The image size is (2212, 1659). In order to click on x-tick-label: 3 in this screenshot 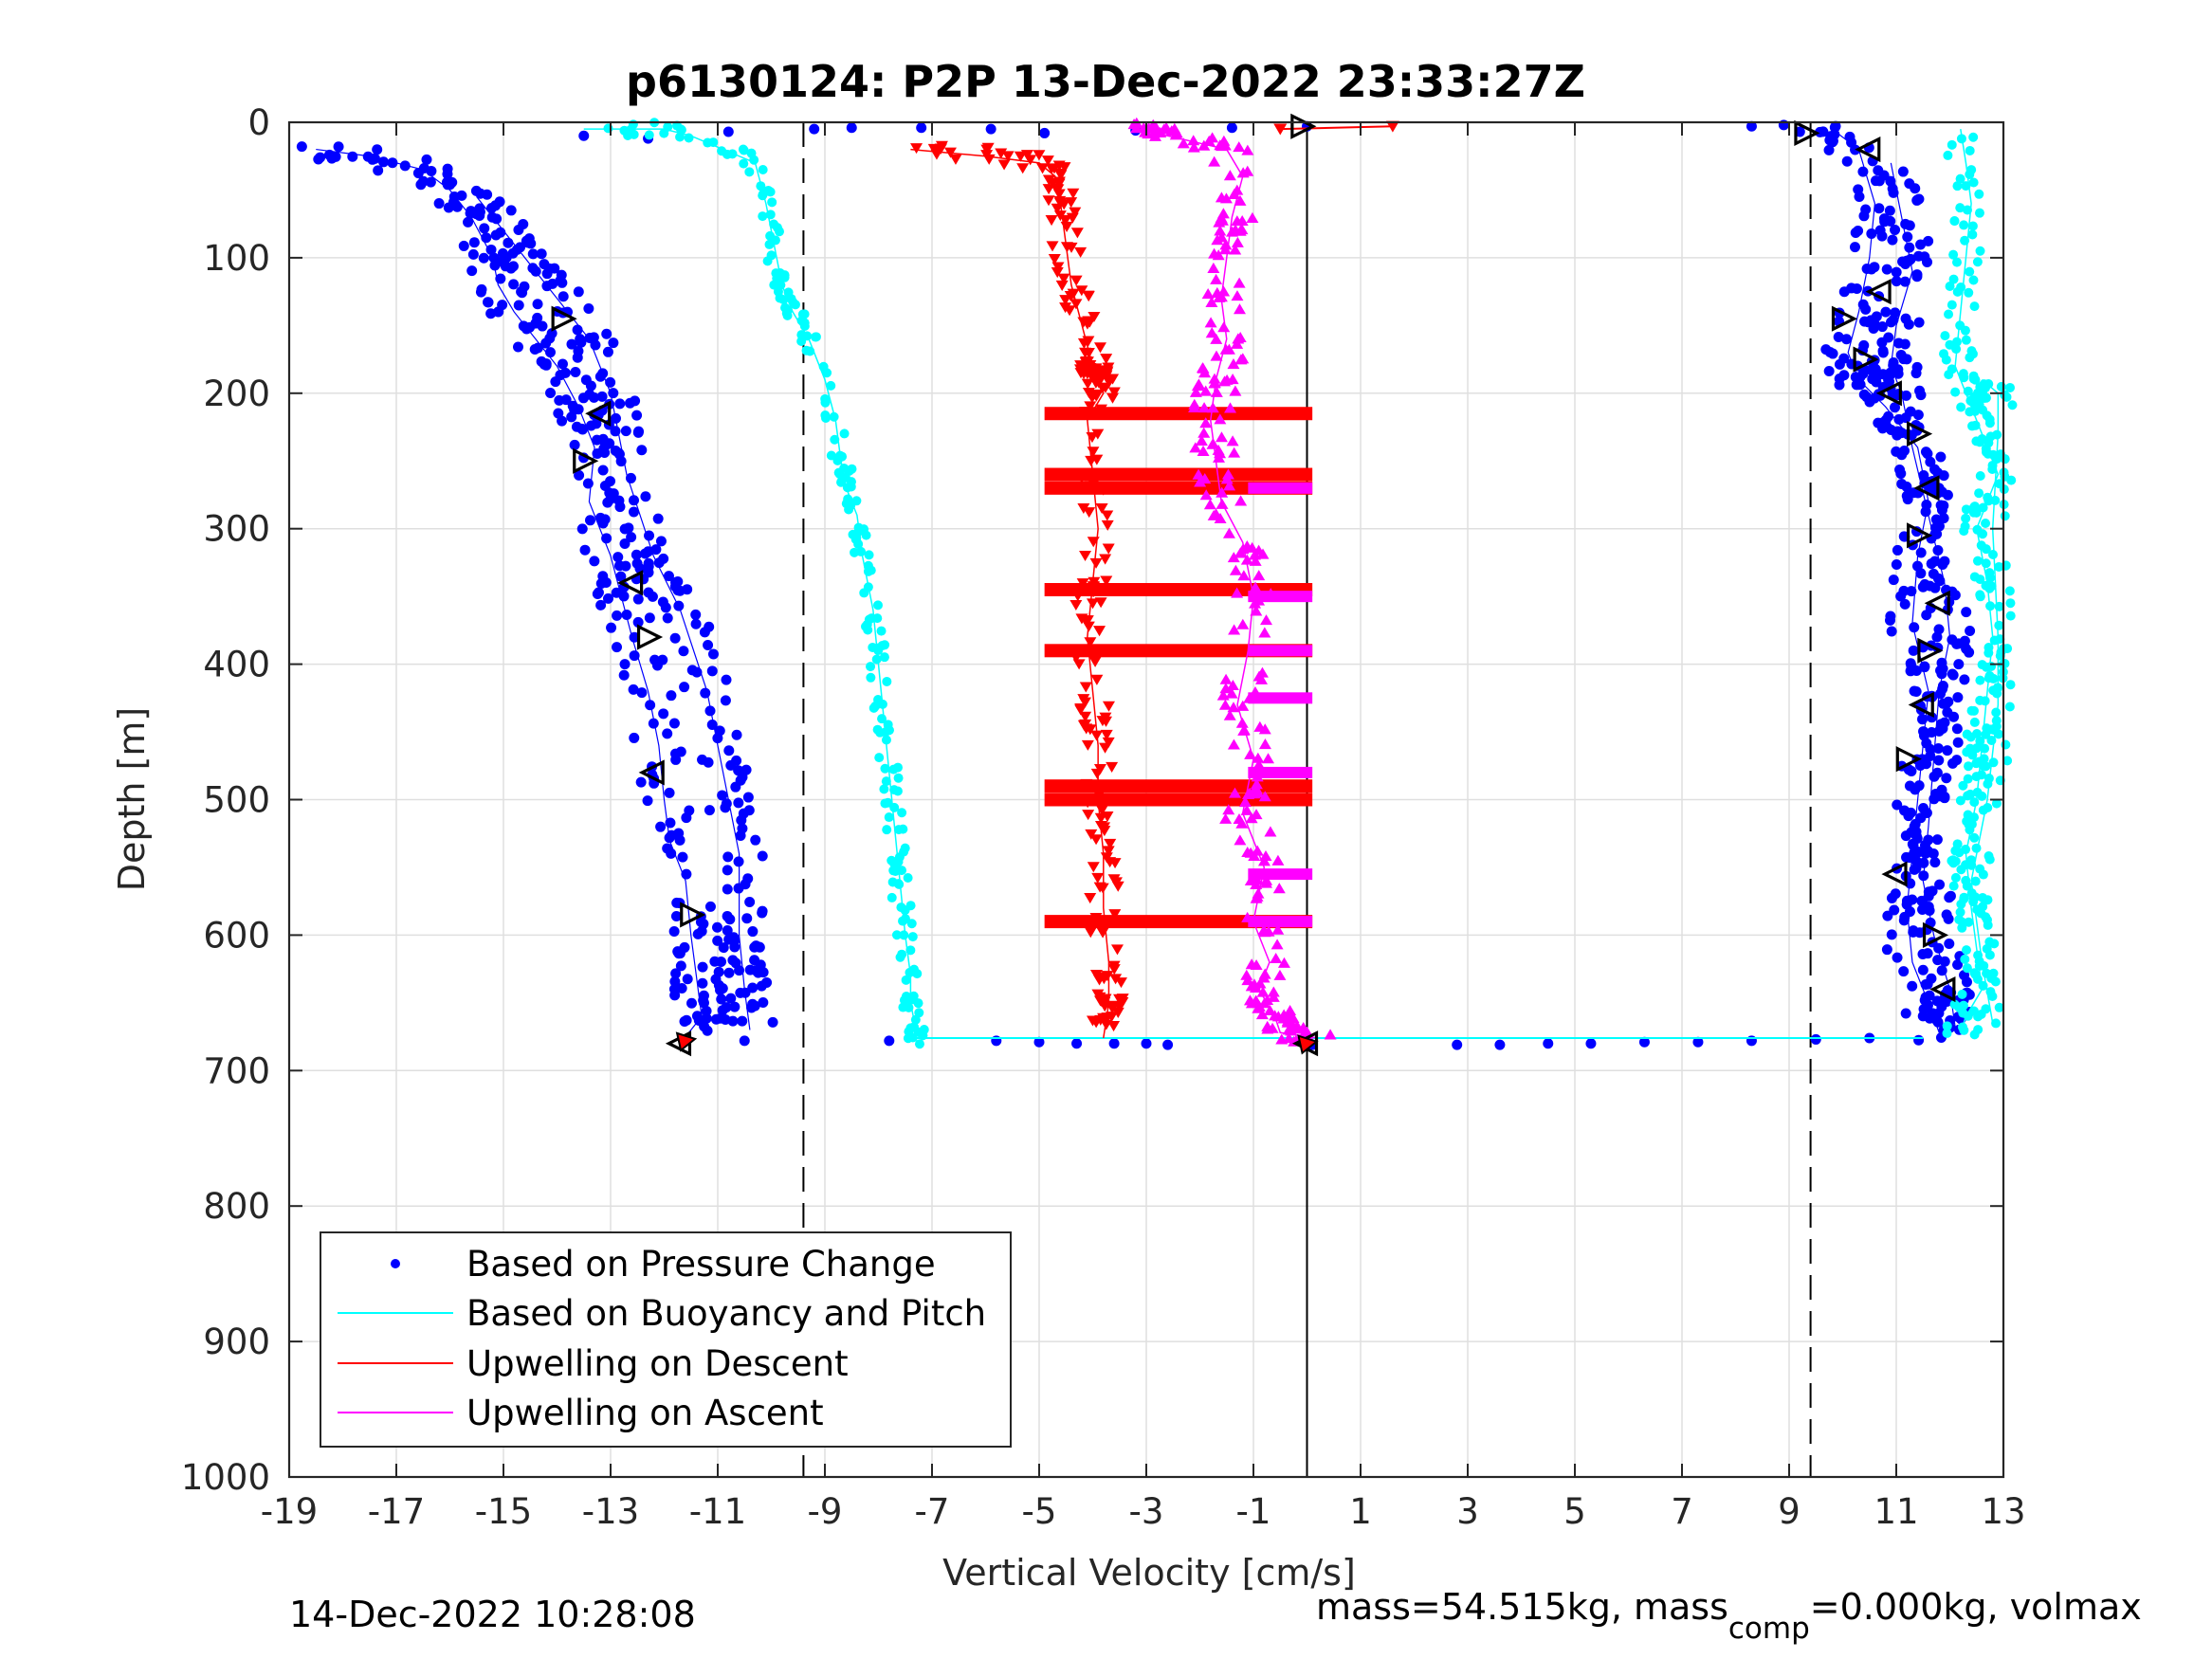, I will do `click(1467, 1511)`.